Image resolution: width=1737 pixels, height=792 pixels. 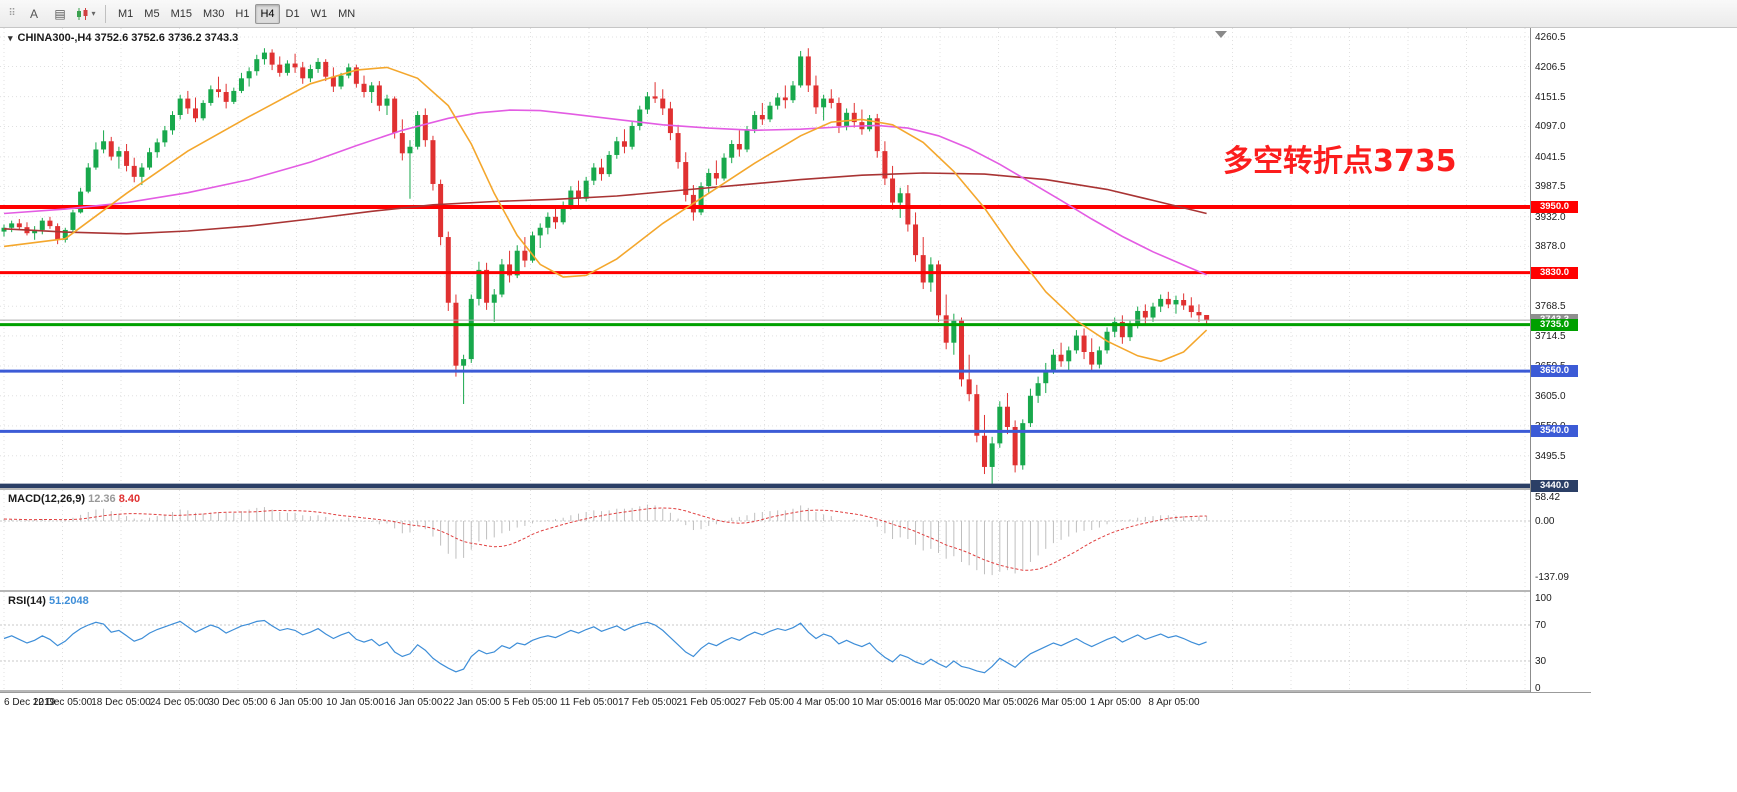 I want to click on price-tick-label: 3714.5, so click(x=1550, y=336).